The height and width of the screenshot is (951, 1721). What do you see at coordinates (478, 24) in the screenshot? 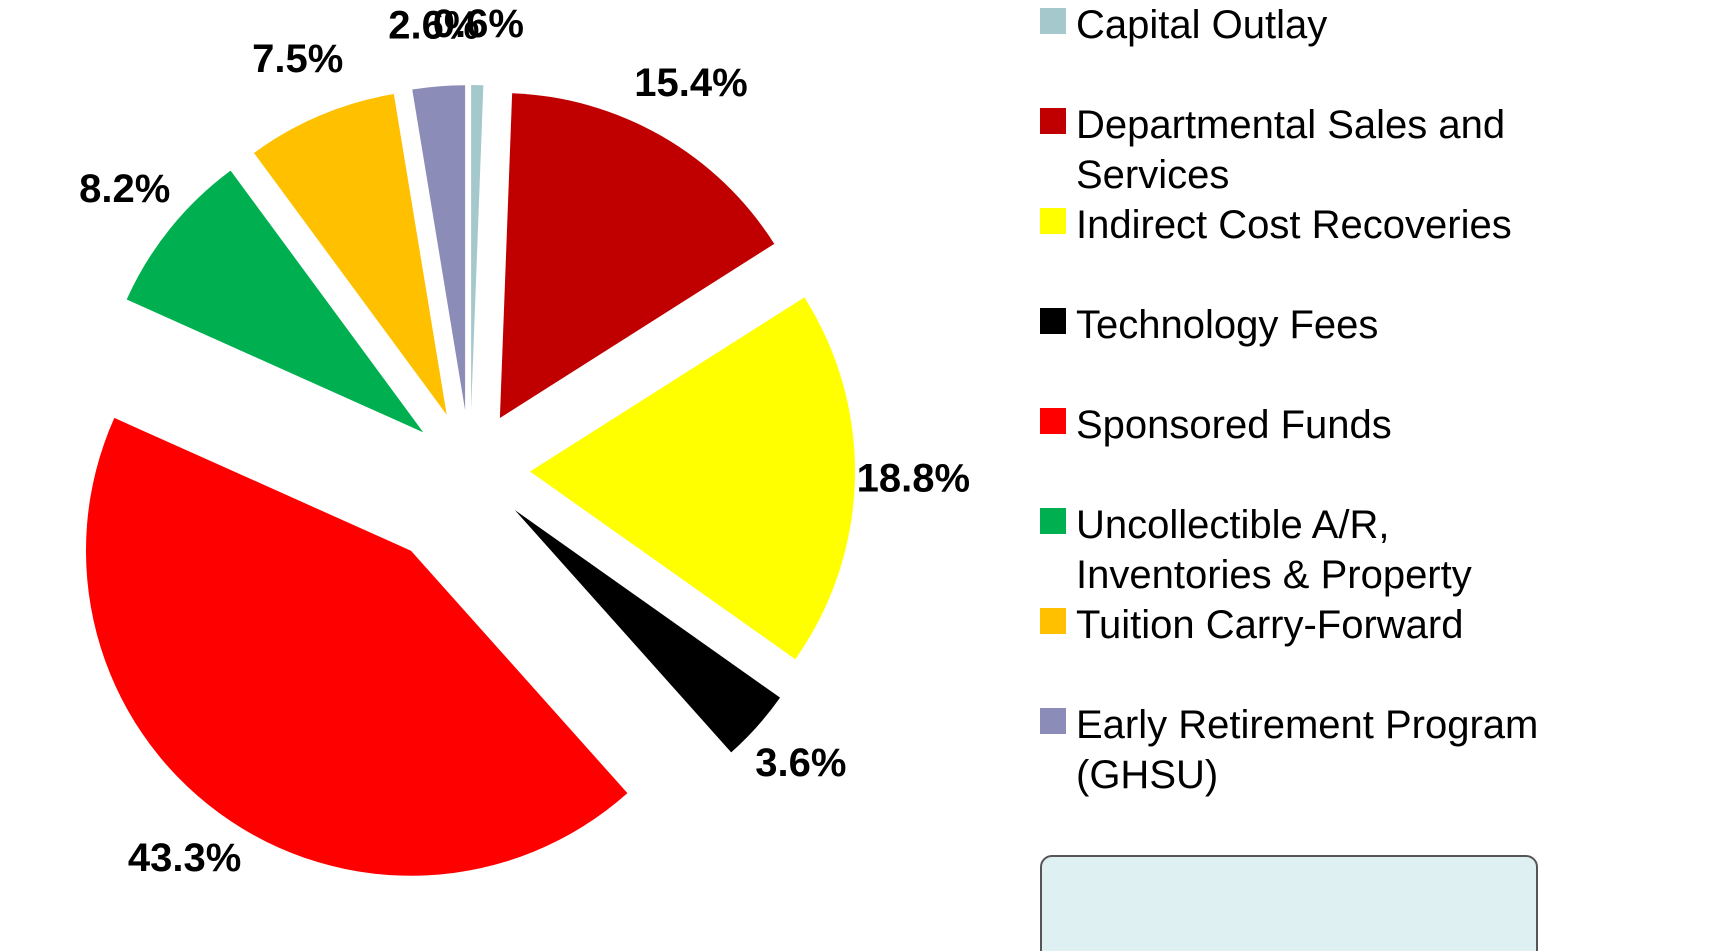
I see `data-label: 0.6%` at bounding box center [478, 24].